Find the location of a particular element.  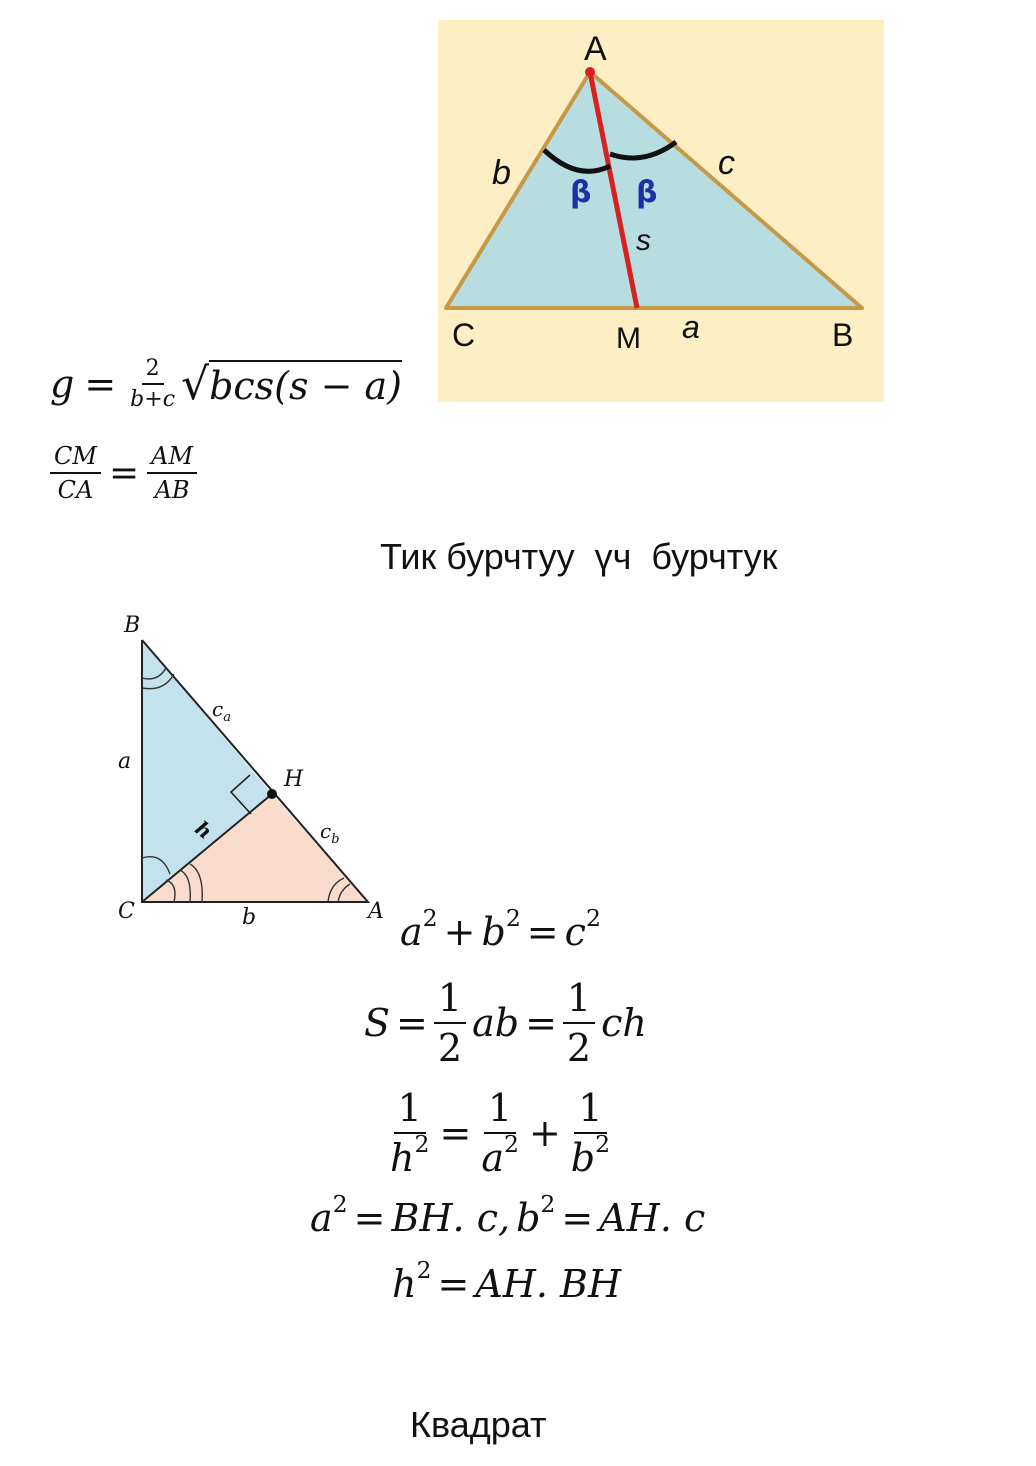

bisector-ratio-formula: CM CA = AM AB is located at coordinates (124, 473).